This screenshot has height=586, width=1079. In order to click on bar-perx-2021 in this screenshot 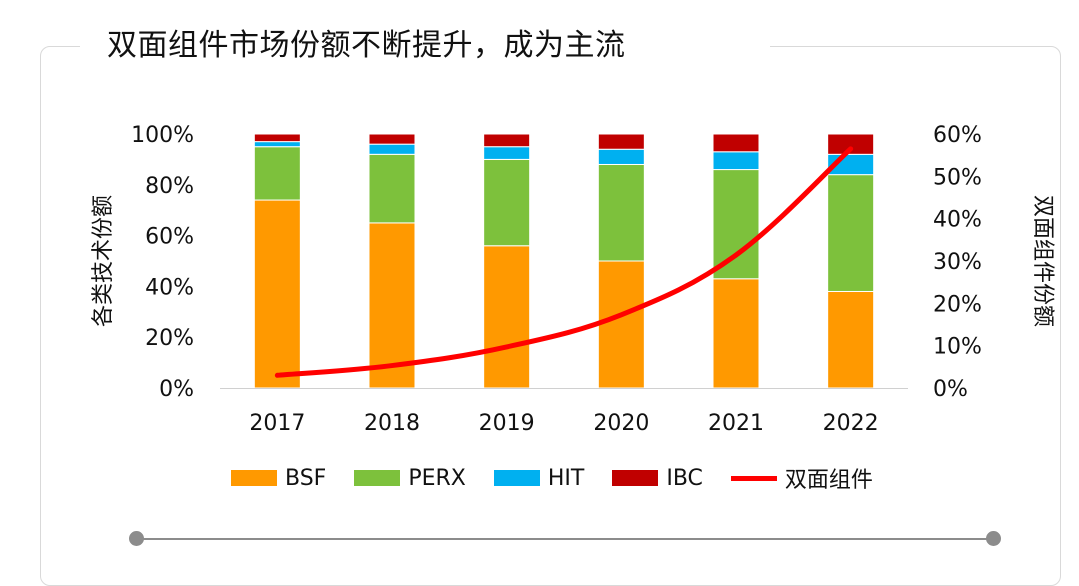, I will do `click(736, 224)`.